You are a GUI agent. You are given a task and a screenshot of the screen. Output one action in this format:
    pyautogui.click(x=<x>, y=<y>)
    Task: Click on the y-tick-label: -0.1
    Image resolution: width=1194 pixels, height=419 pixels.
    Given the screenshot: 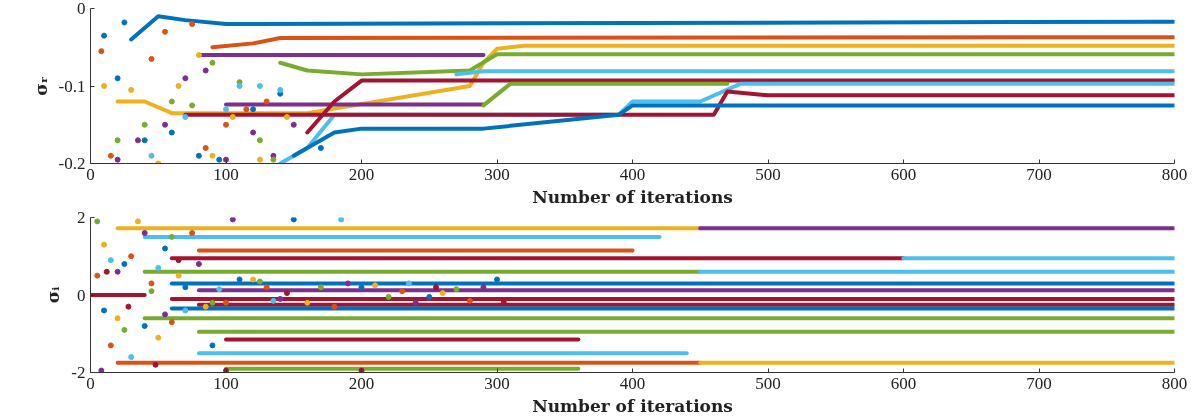 What is the action you would take?
    pyautogui.click(x=72, y=86)
    